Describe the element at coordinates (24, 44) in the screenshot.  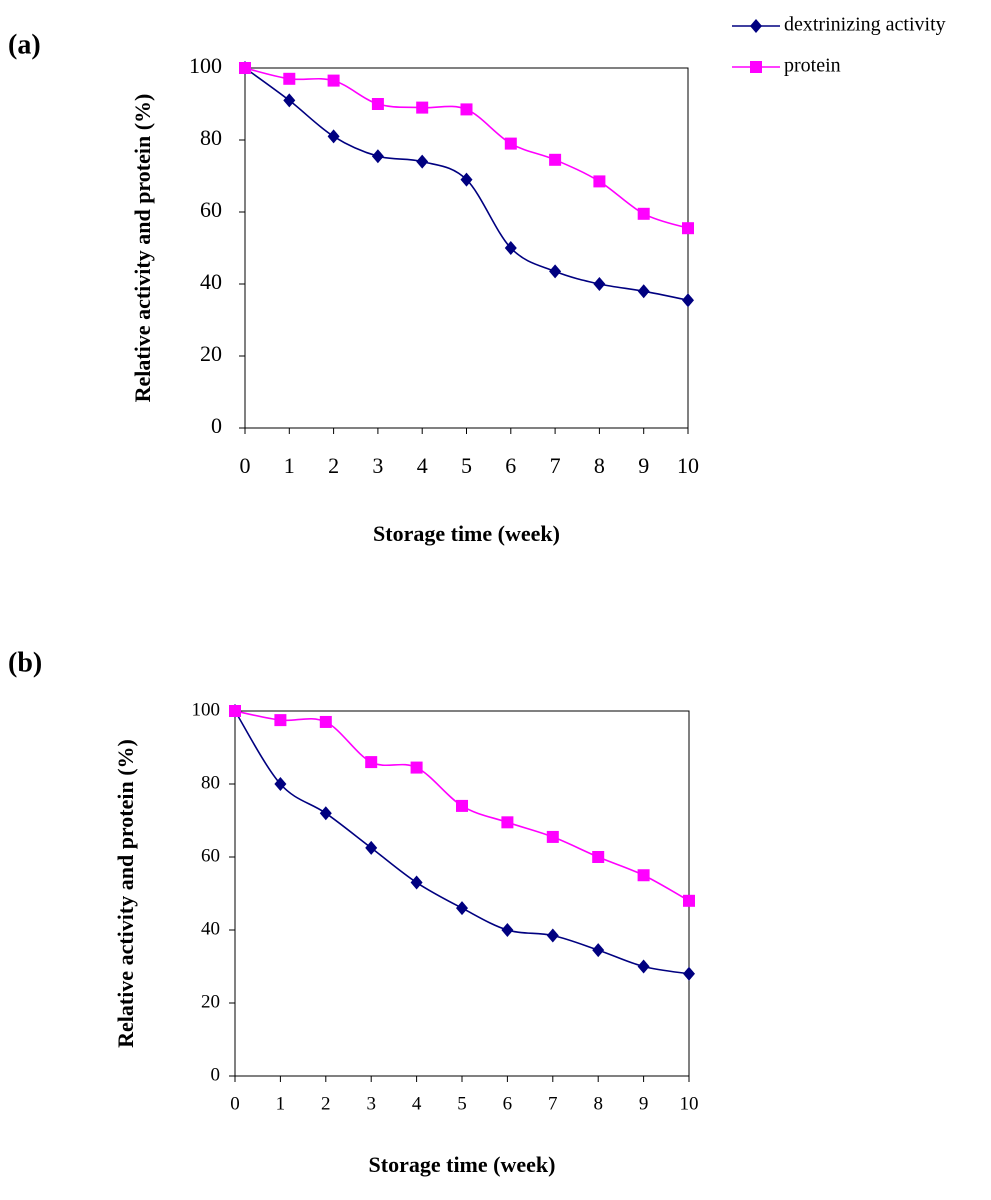
I see `panel-label: (a)` at that location.